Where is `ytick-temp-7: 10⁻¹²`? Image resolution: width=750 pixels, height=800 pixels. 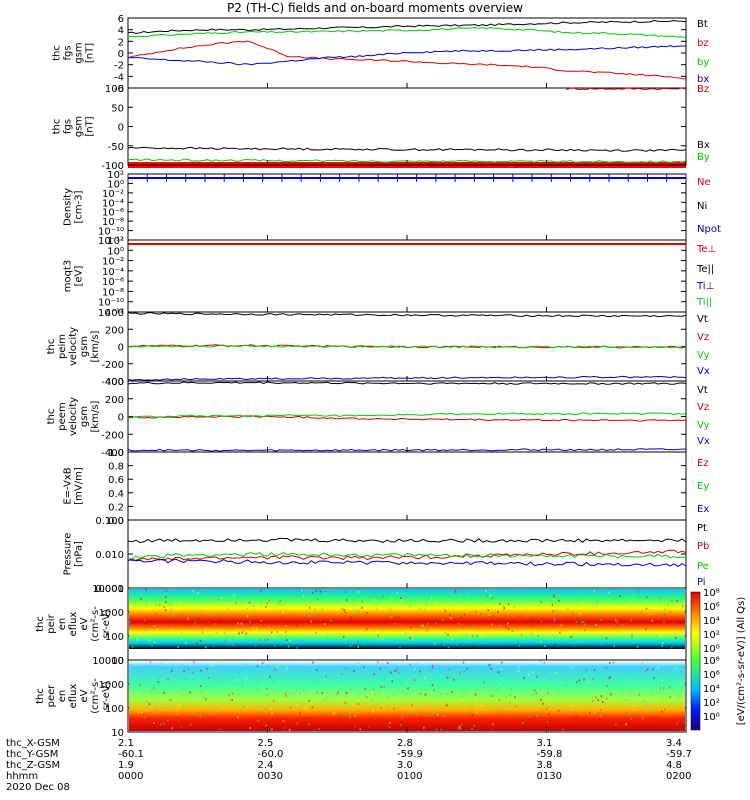
ytick-temp-7: 10⁻¹² is located at coordinates (111, 313).